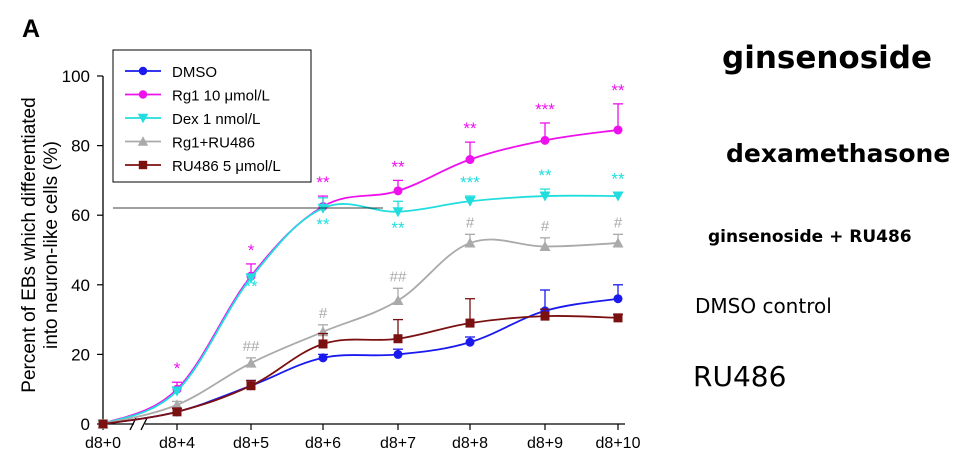 Image resolution: width=976 pixels, height=464 pixels. Describe the element at coordinates (251, 443) in the screenshot. I see `x-tick-label: d8+5` at that location.